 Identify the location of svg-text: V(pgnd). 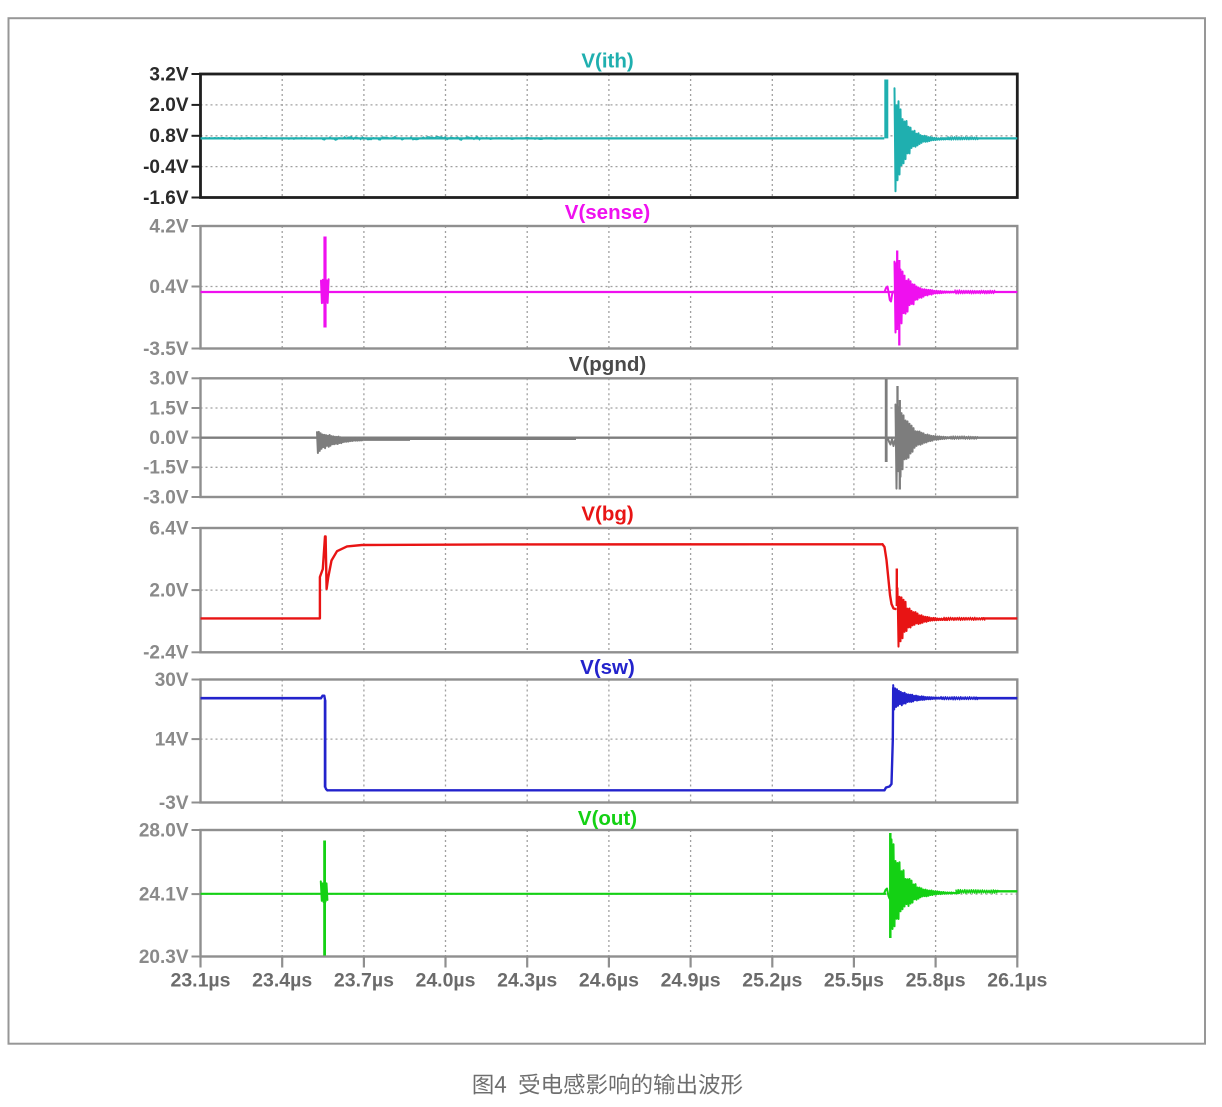
(607, 364).